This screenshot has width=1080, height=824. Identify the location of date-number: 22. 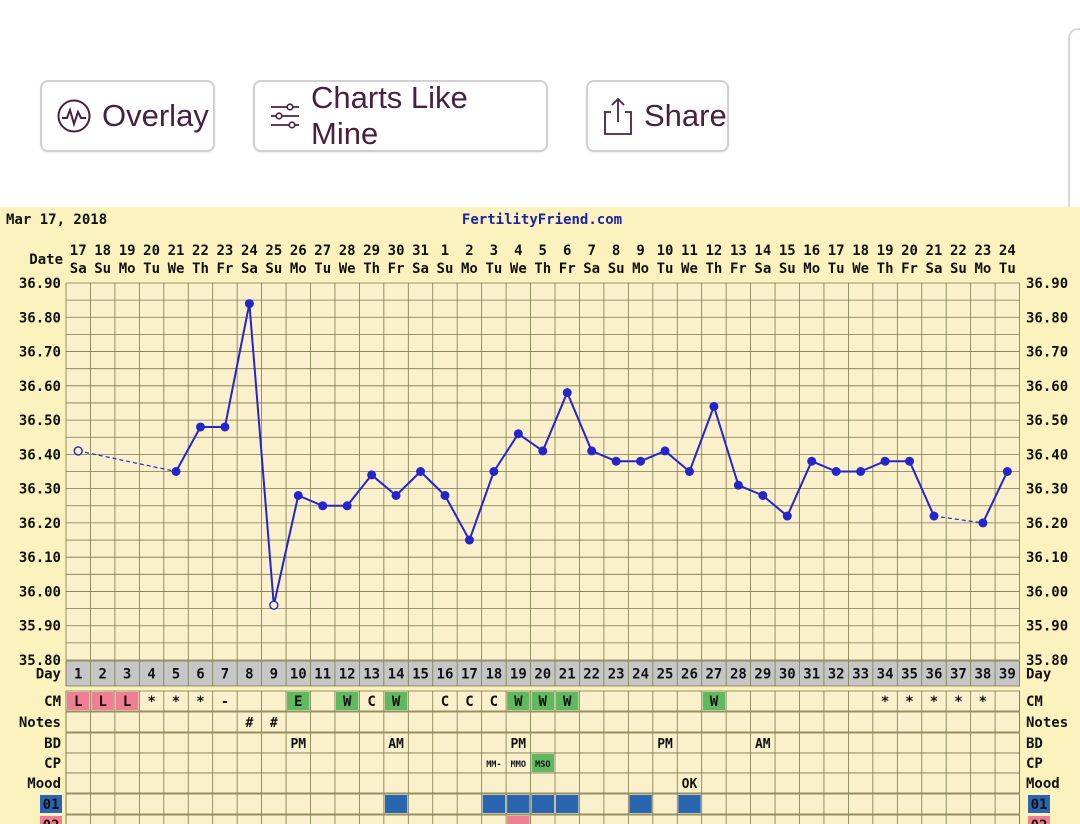
(958, 251).